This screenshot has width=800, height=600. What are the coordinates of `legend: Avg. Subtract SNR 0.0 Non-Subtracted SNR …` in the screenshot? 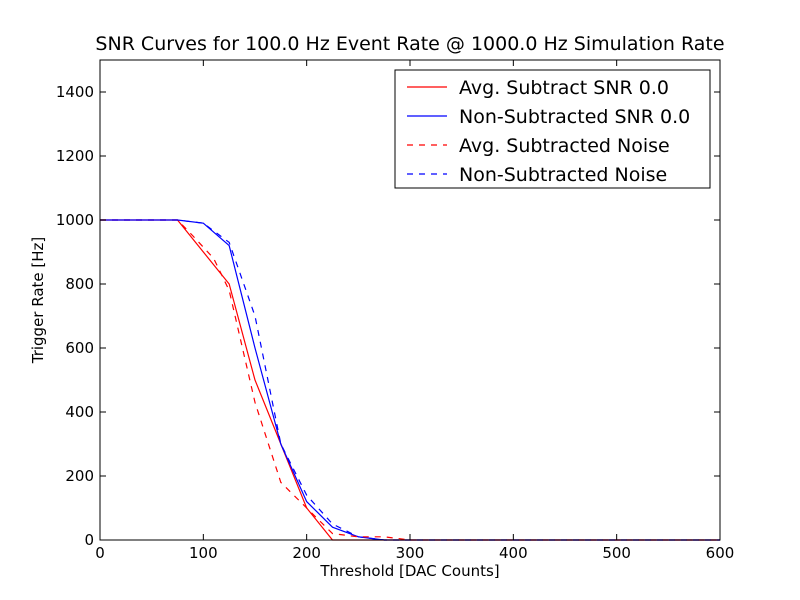 It's located at (552, 129).